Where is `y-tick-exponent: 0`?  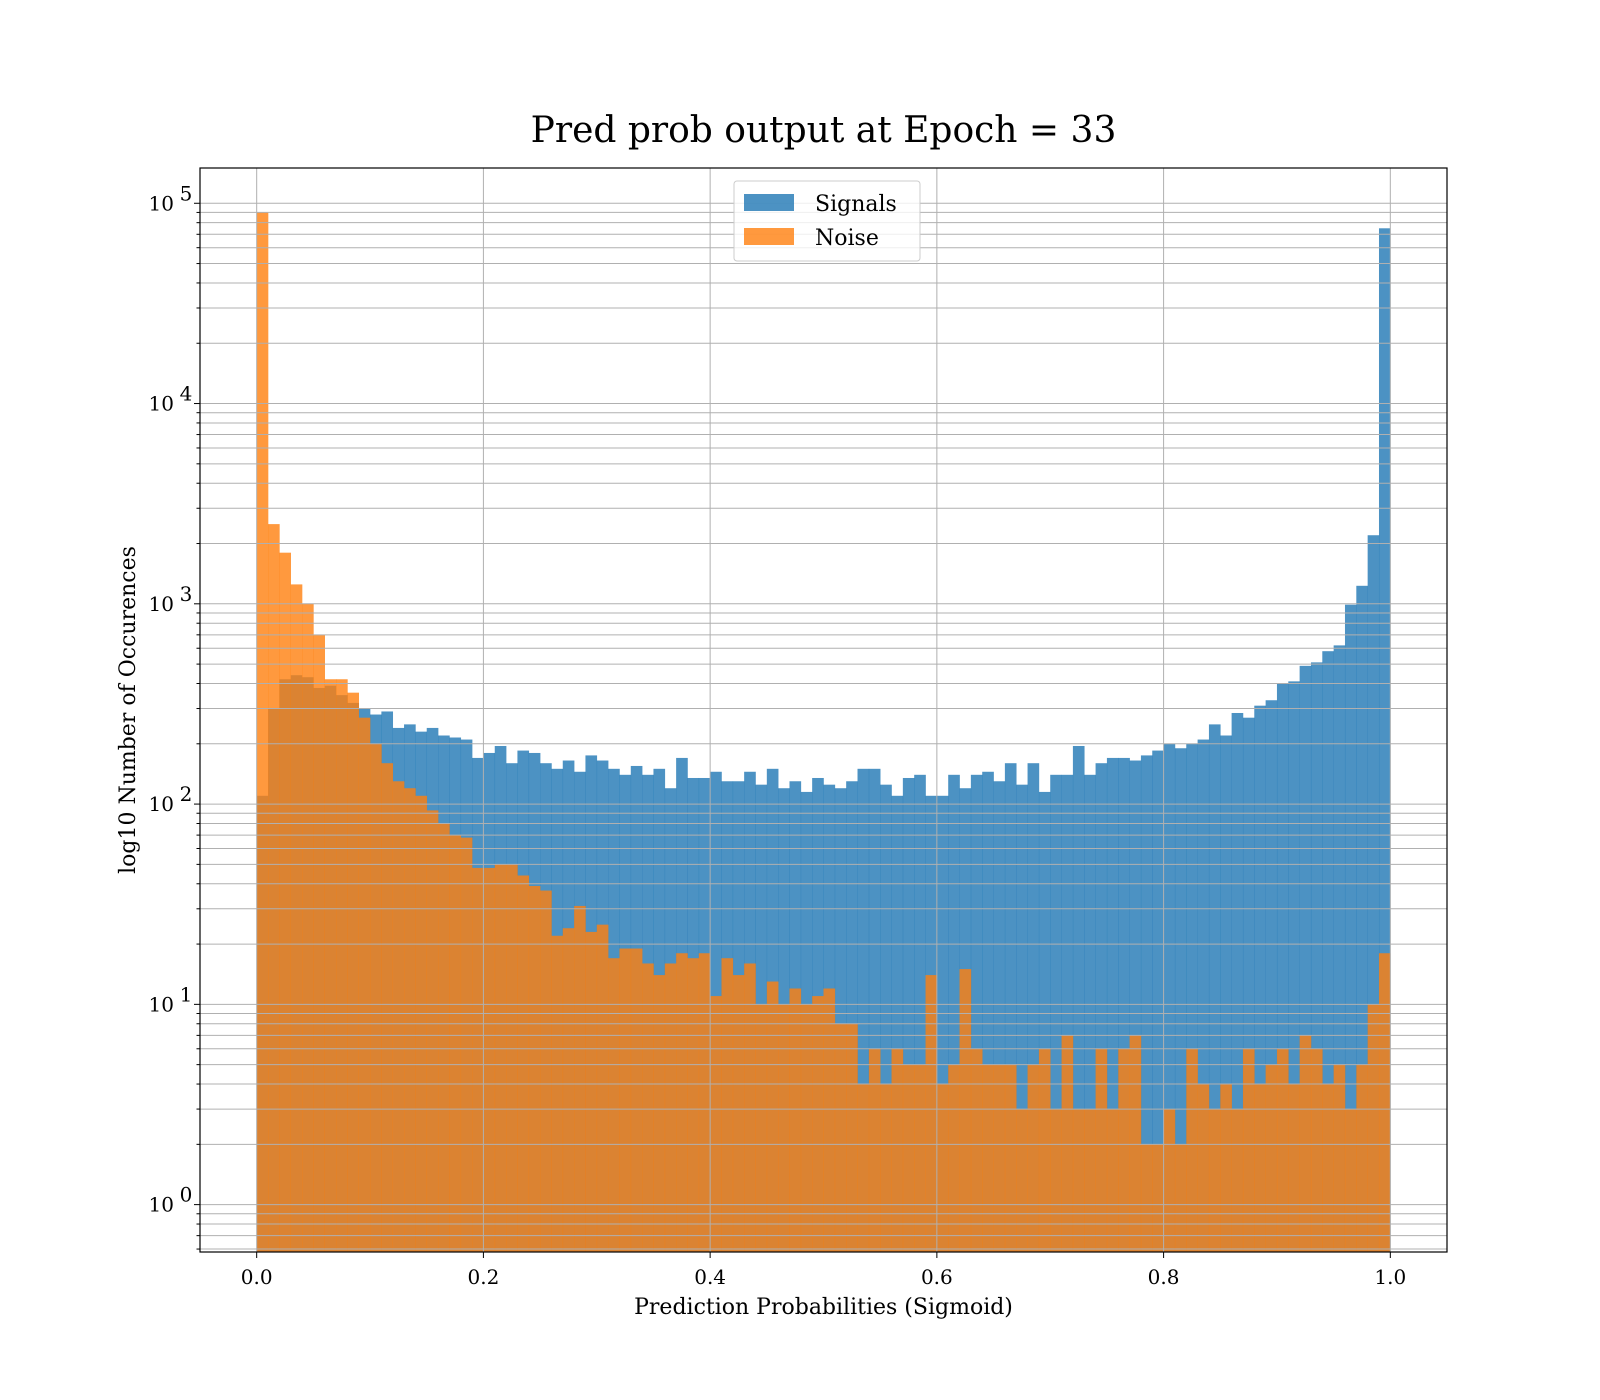
y-tick-exponent: 0 is located at coordinates (186, 1195).